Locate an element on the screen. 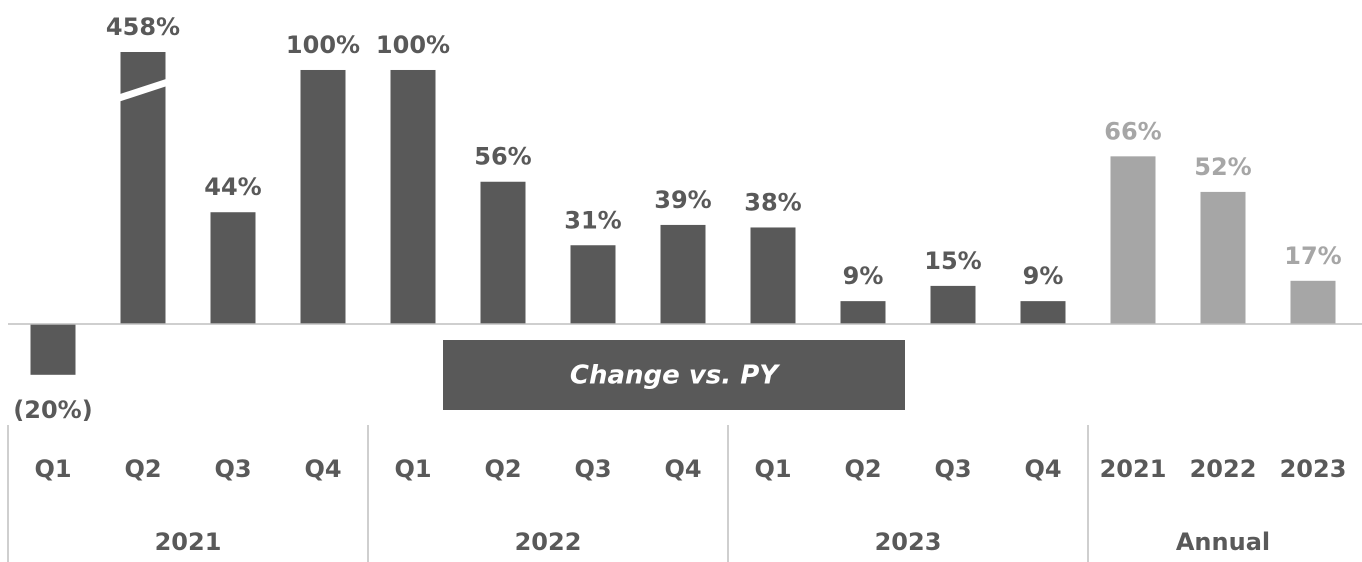 The image size is (1362, 562). annotation-box is located at coordinates (674, 375).